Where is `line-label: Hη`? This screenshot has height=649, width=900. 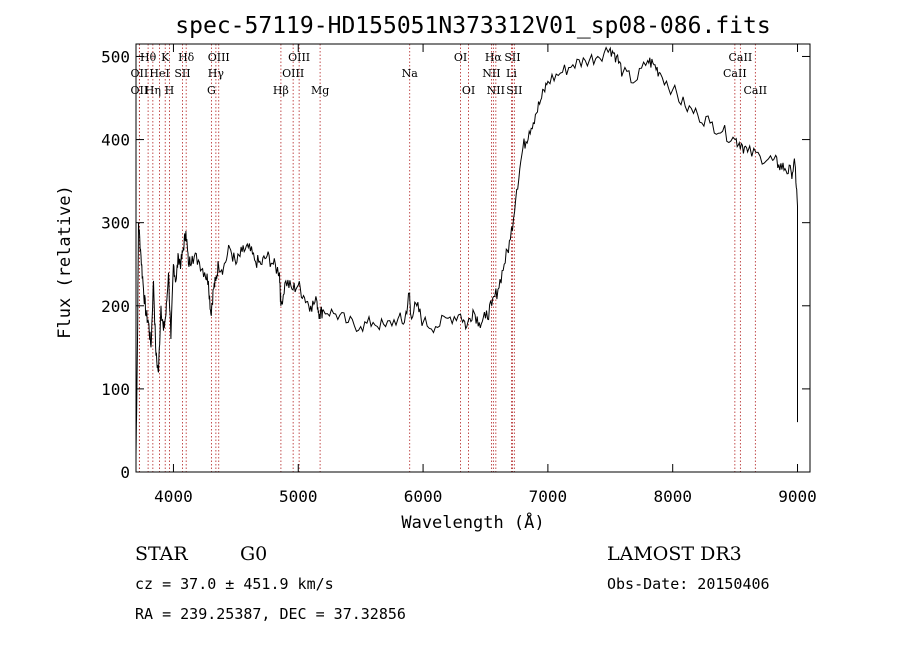 line-label: Hη is located at coordinates (153, 90).